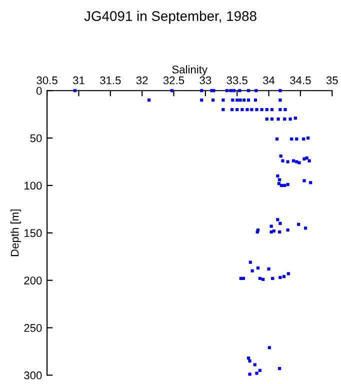 The height and width of the screenshot is (384, 341). What do you see at coordinates (300, 80) in the screenshot?
I see `x-tick-label: 34.5` at bounding box center [300, 80].